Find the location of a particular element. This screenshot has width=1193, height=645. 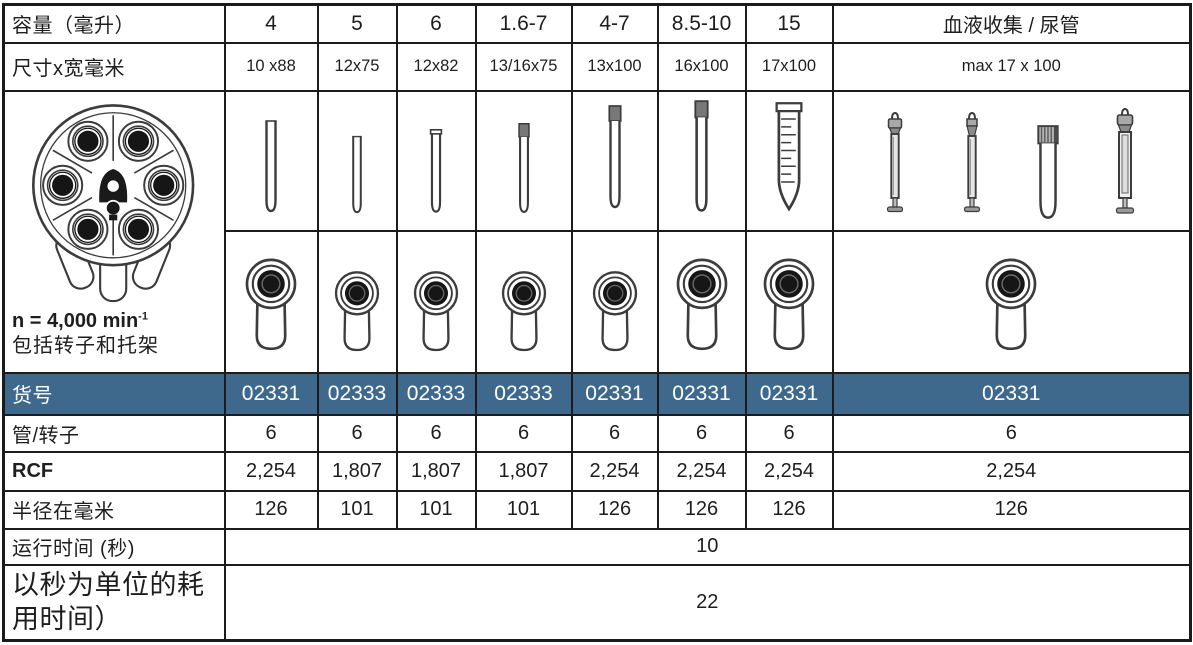

size-label: 尺寸x宽毫米 is located at coordinates (114, 66).